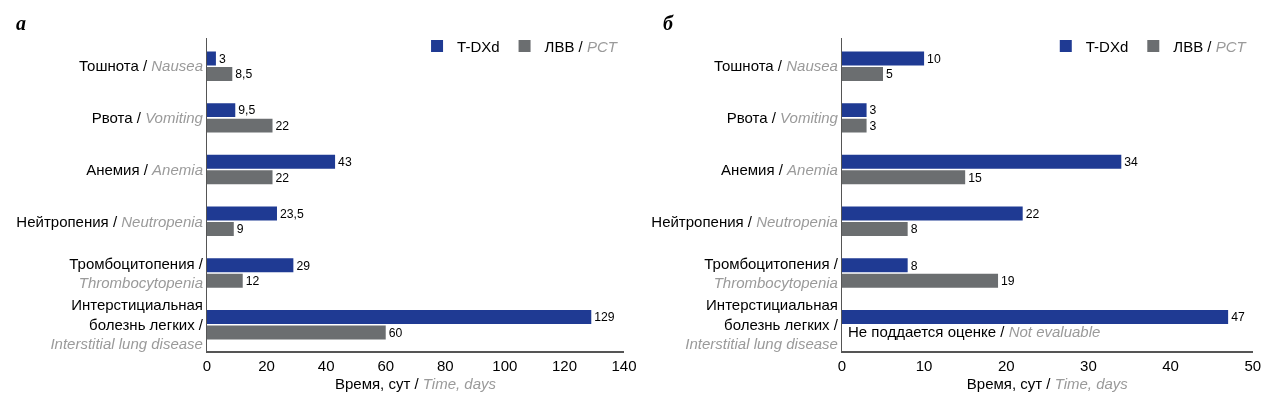  What do you see at coordinates (386, 365) in the screenshot?
I see `x-tick-label: 60` at bounding box center [386, 365].